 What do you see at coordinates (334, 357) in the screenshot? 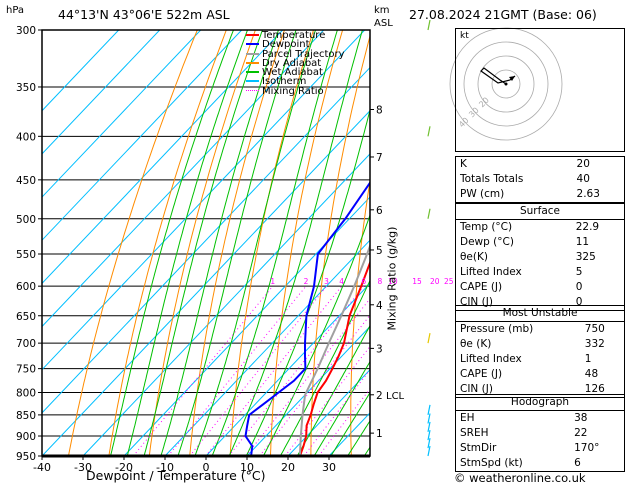
I see `series-temperature` at bounding box center [334, 357].